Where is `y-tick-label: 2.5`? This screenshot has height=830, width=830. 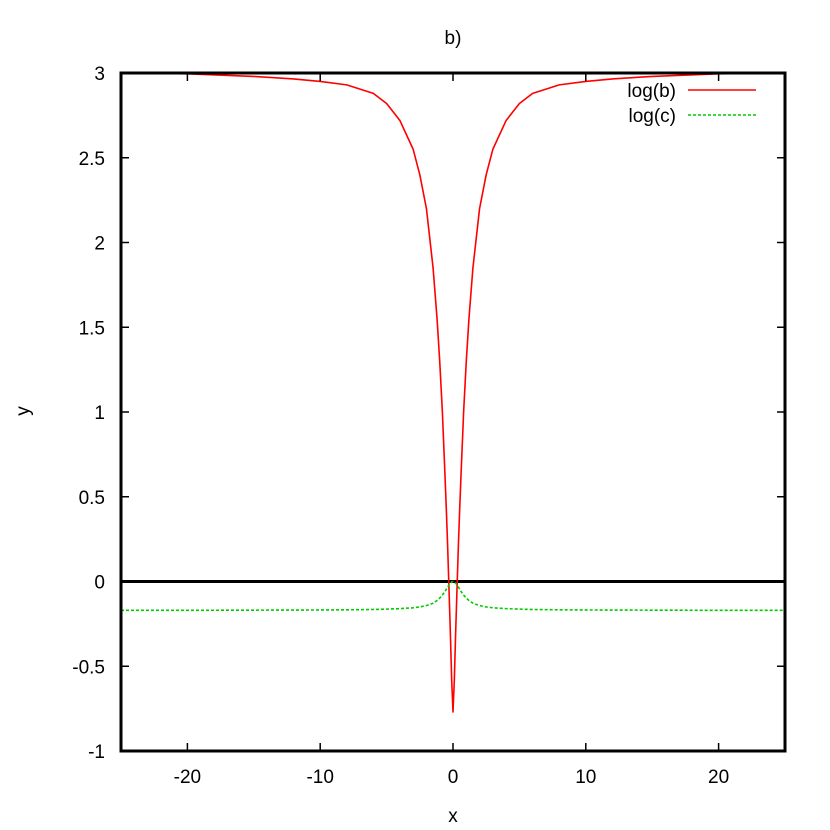 y-tick-label: 2.5 is located at coordinates (92, 159).